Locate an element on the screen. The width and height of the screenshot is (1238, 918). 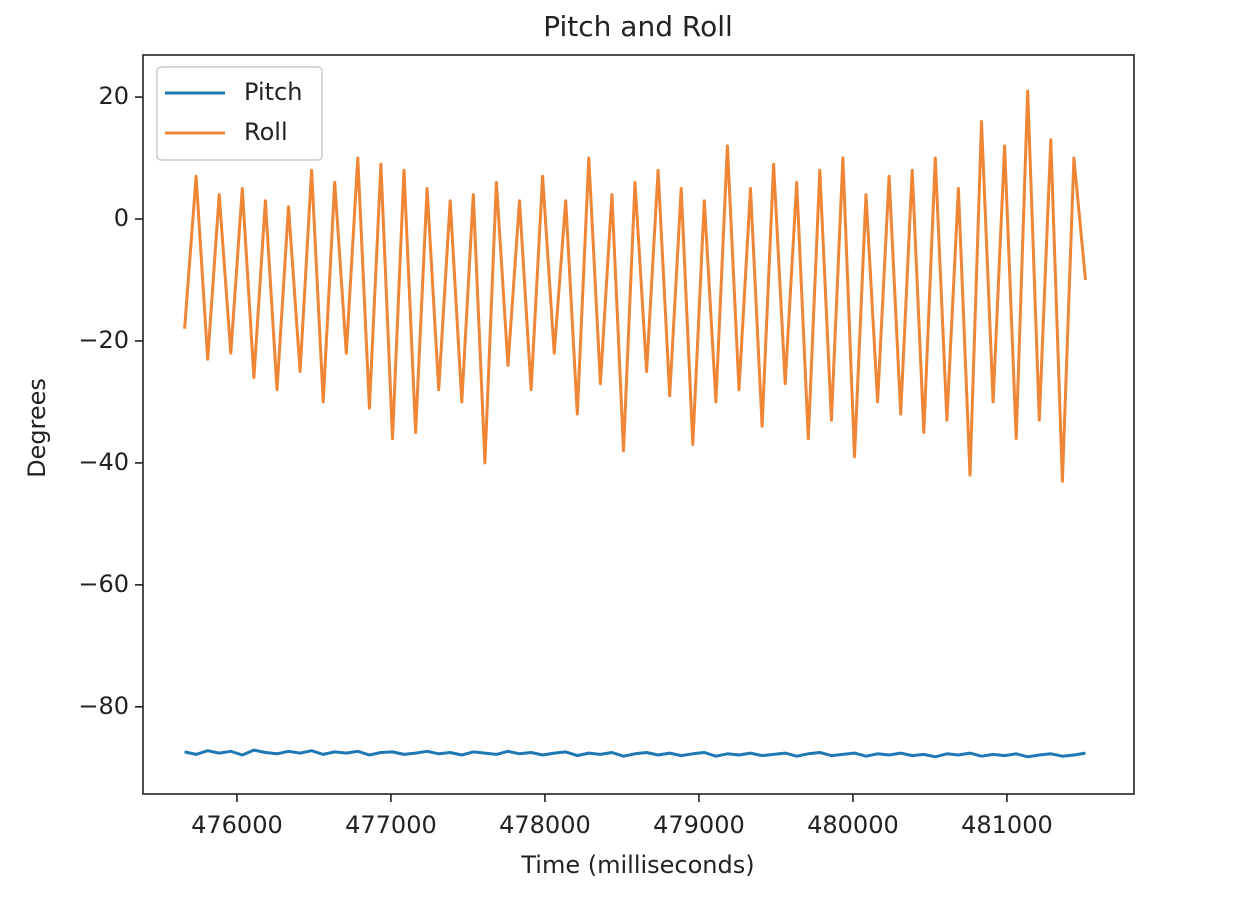
legend-box is located at coordinates (239, 113).